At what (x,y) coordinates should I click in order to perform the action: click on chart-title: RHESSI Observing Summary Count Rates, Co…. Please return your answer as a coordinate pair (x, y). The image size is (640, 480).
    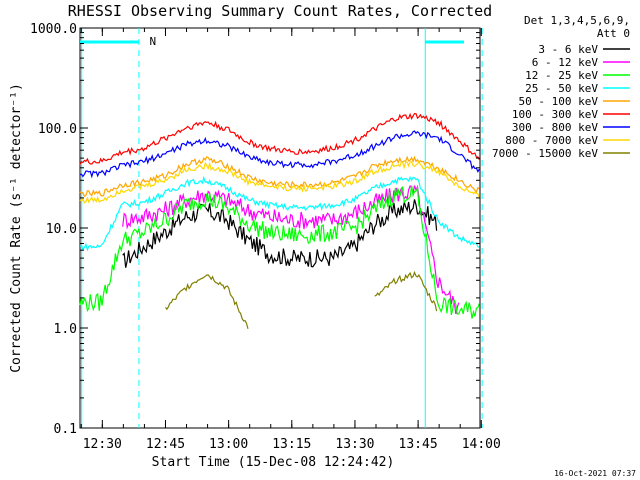
    Looking at the image, I should click on (280, 11).